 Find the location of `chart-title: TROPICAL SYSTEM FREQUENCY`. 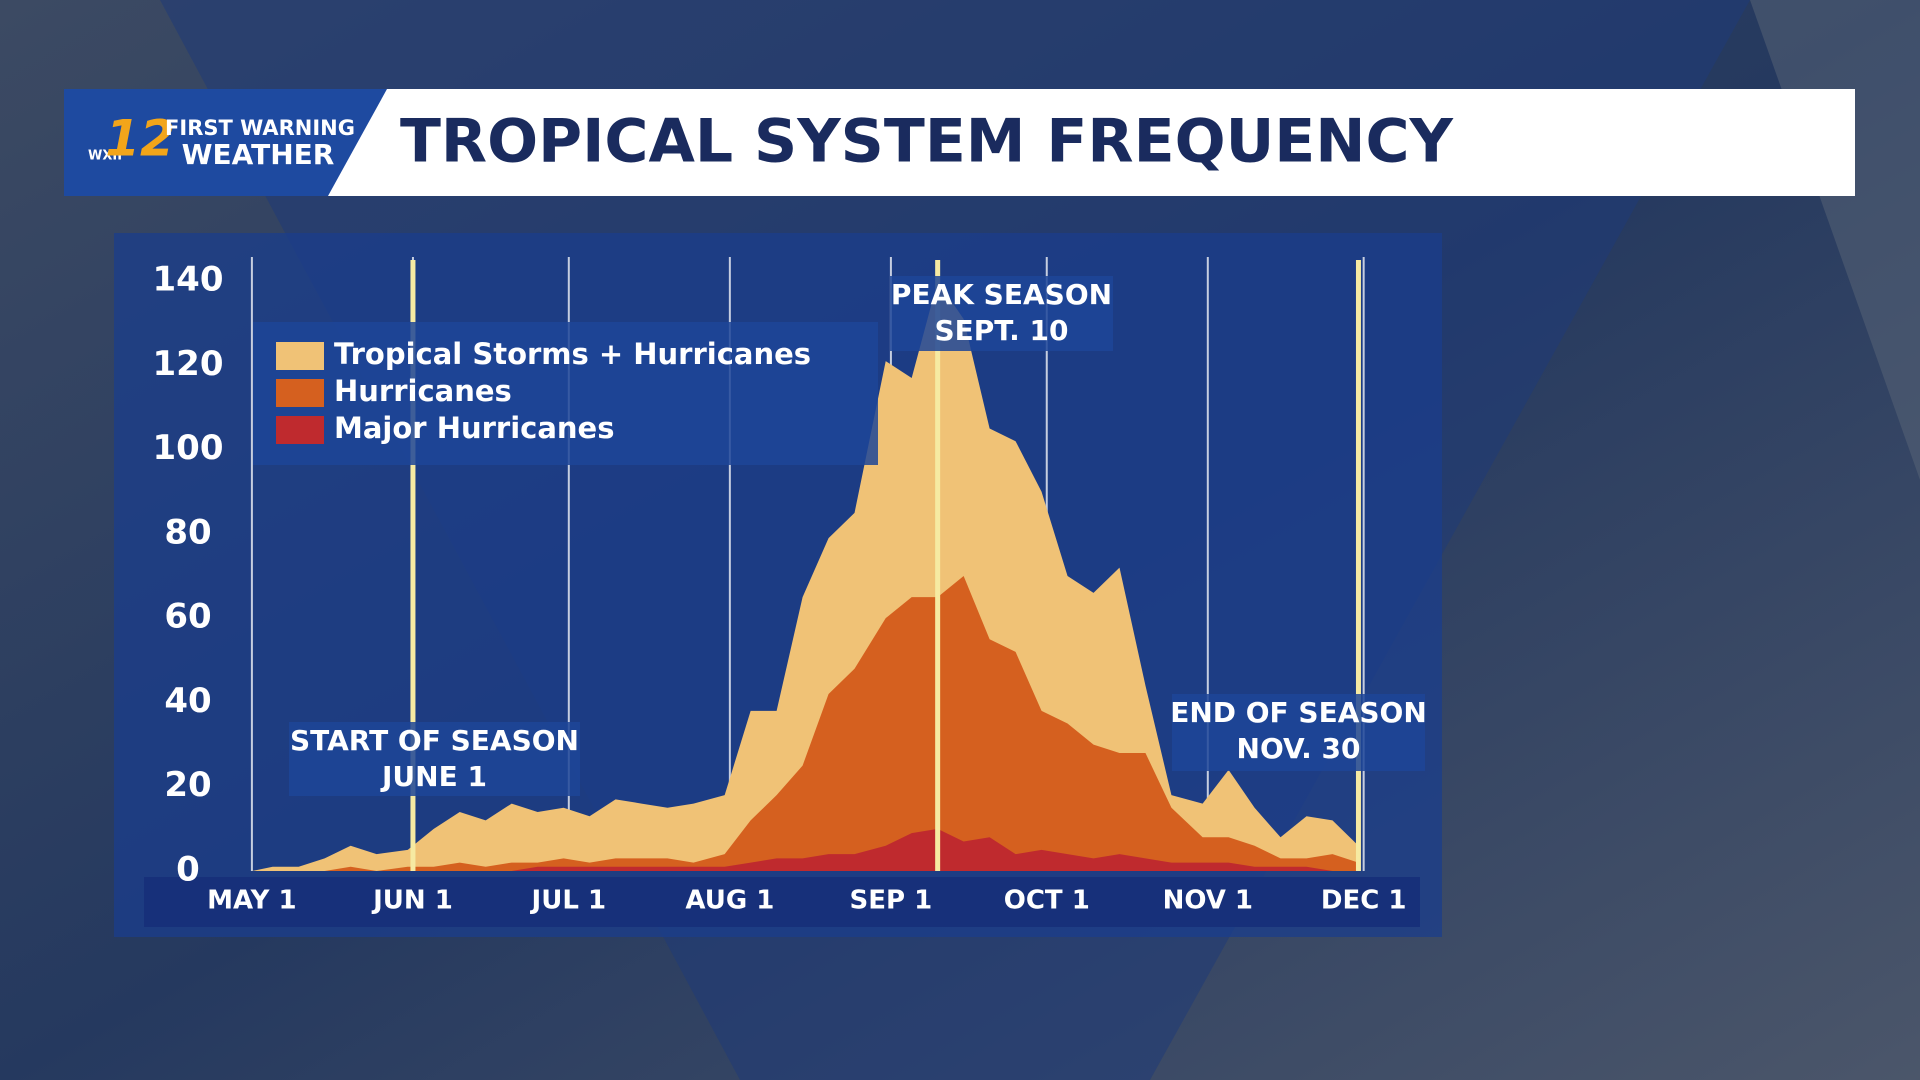

chart-title: TROPICAL SYSTEM FREQUENCY is located at coordinates (927, 142).